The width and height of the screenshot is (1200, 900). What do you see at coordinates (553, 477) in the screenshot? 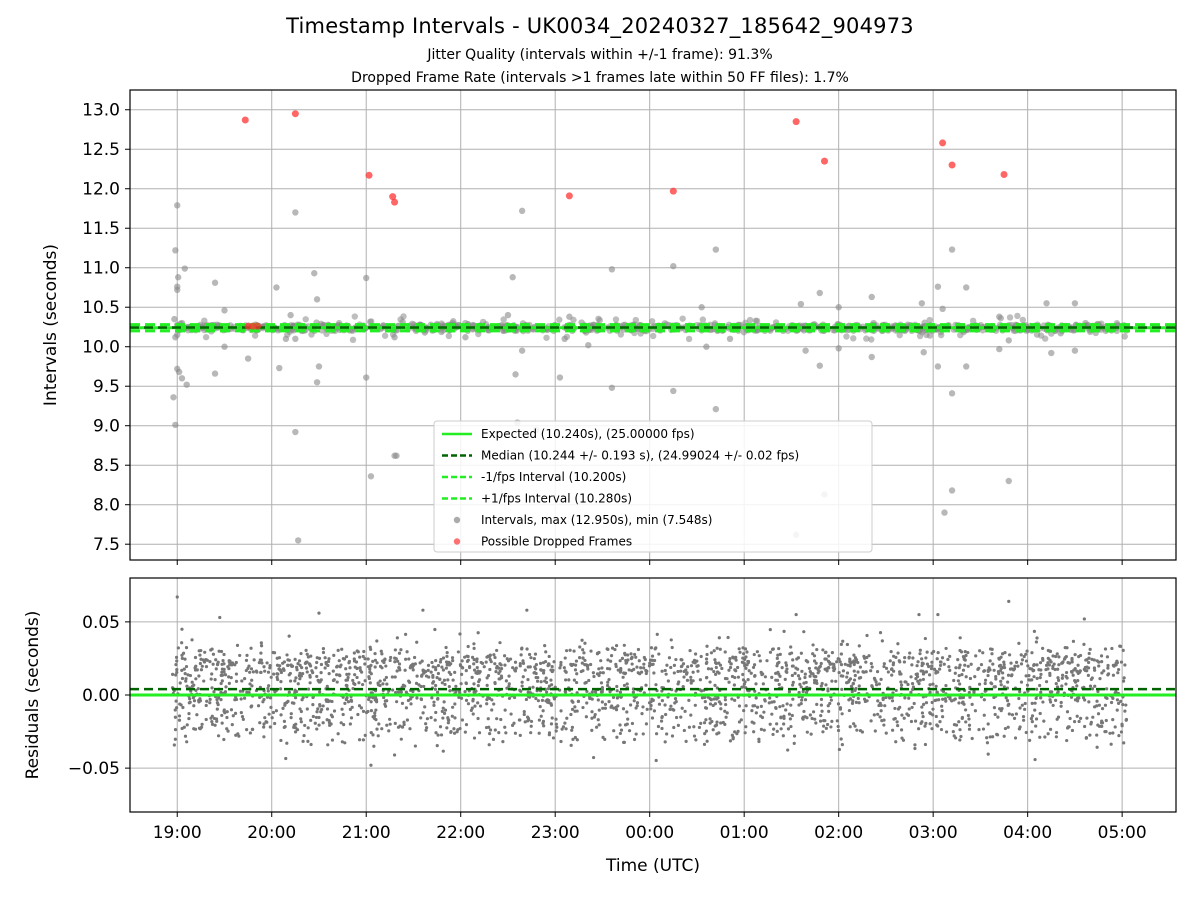
I see `legend-entry-label: -1/fps Interval (10.200s)` at bounding box center [553, 477].